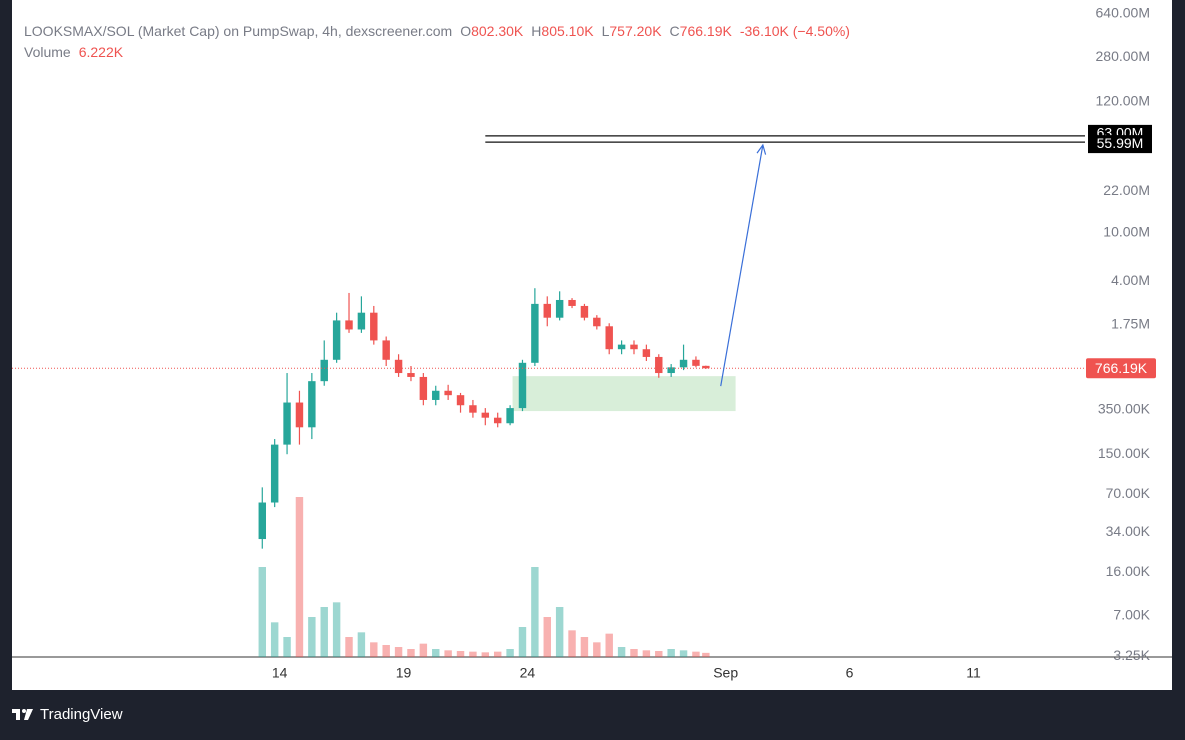 This screenshot has height=740, width=1185. I want to click on x-tick-label: 11, so click(973, 673).